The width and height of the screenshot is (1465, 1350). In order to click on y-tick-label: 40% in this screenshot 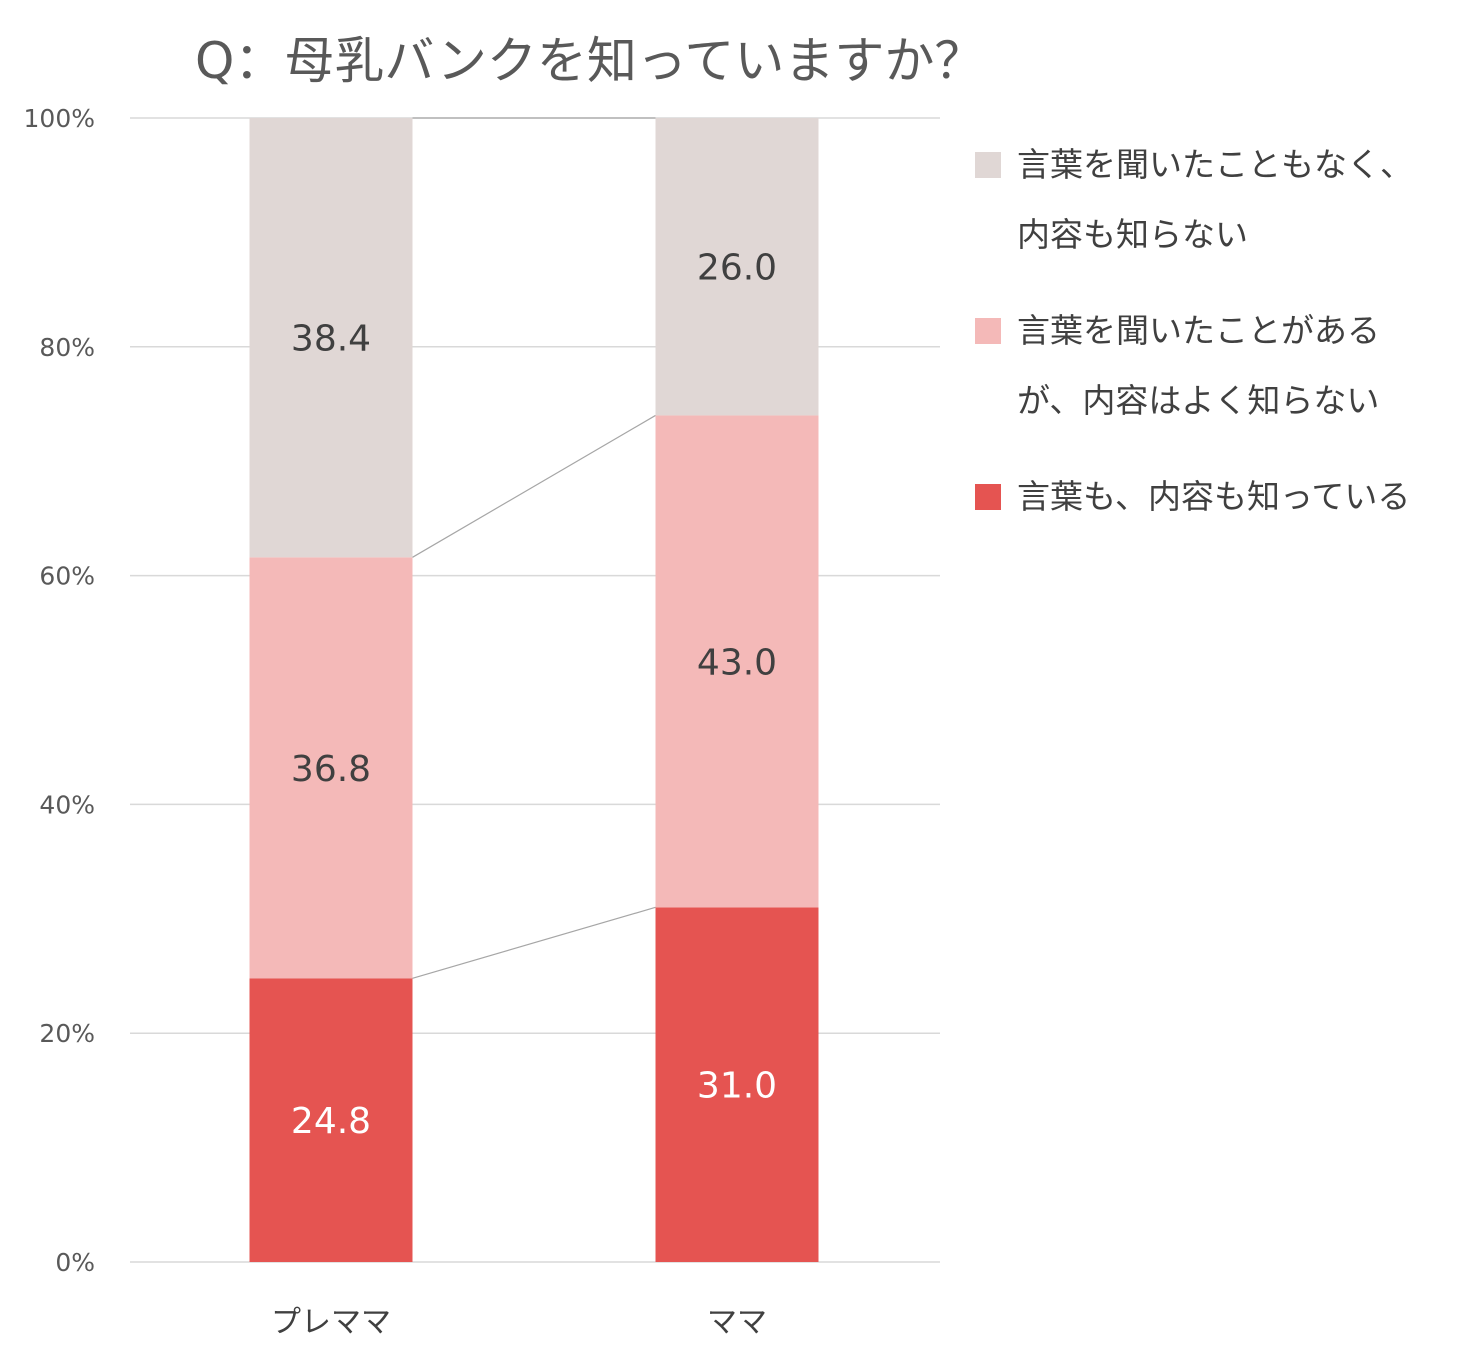, I will do `click(67, 804)`.